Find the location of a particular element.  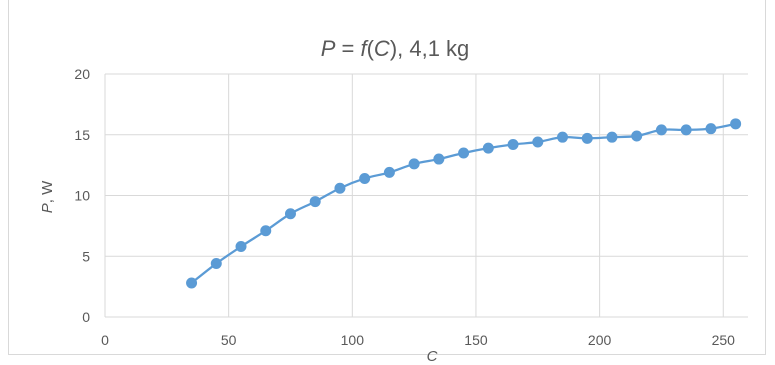

chart-title-part: = is located at coordinates (347, 48).